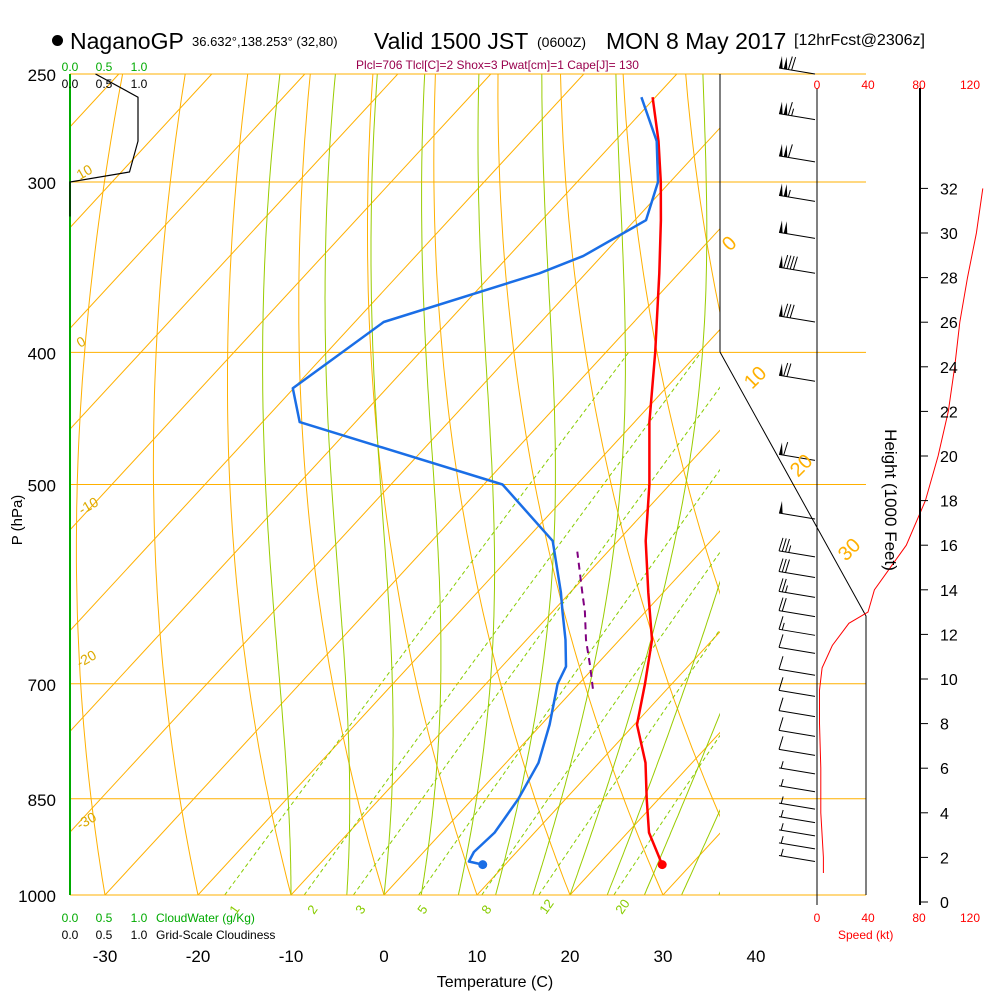  I want to click on station-coords: 36.632°,138.253° (32,80), so click(265, 41).